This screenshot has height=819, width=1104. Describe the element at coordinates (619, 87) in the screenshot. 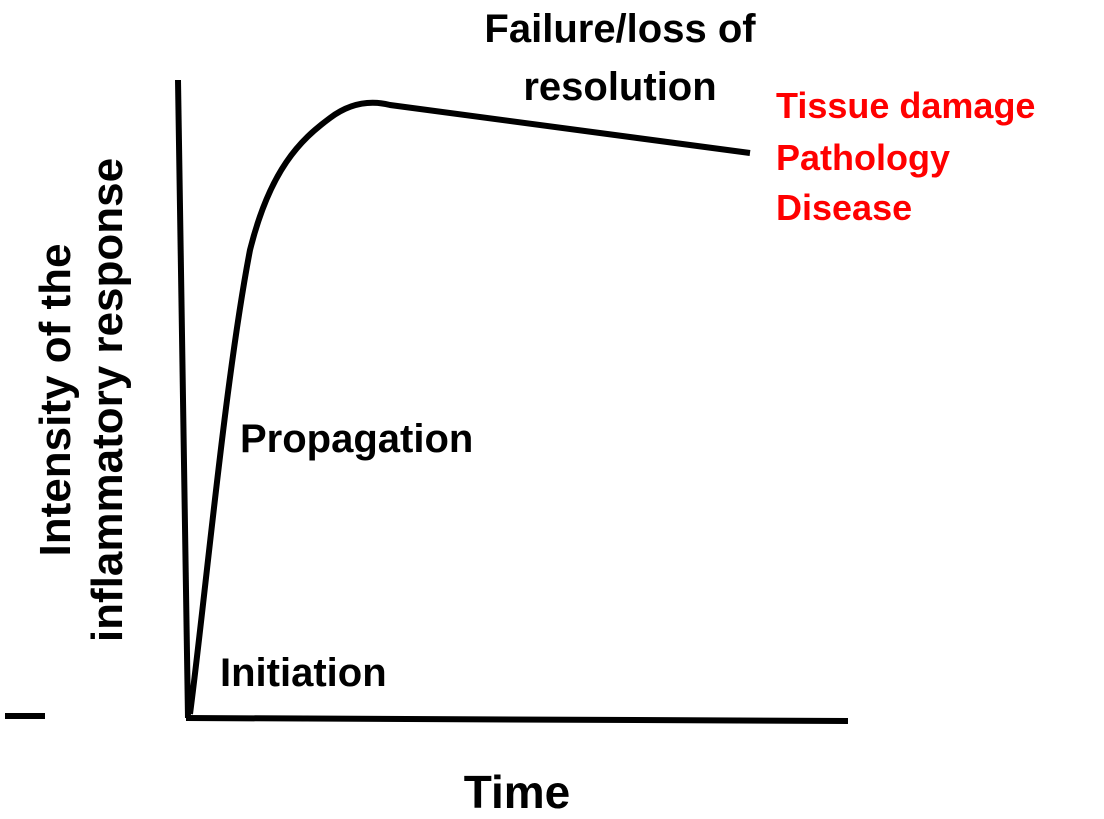

I see `failure-label: resolution` at that location.